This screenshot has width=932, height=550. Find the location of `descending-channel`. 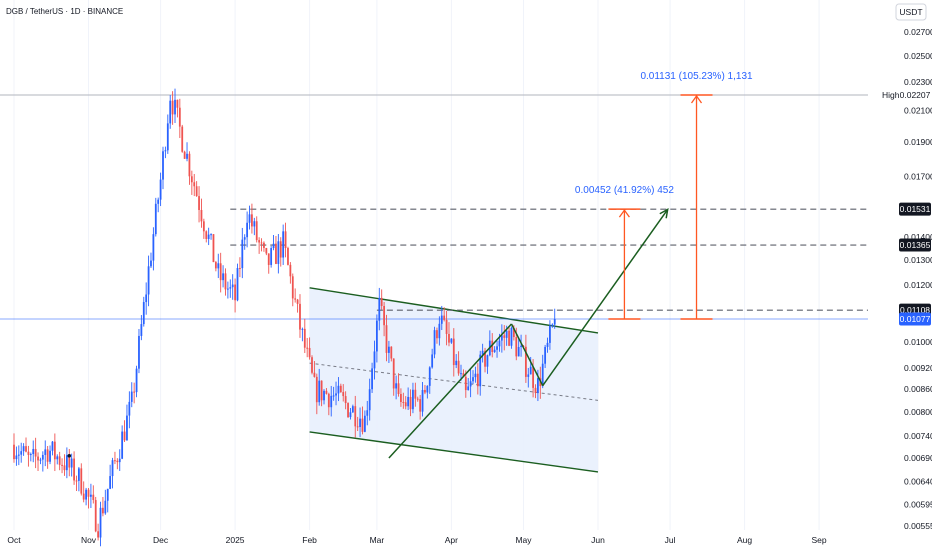

descending-channel is located at coordinates (454, 380).